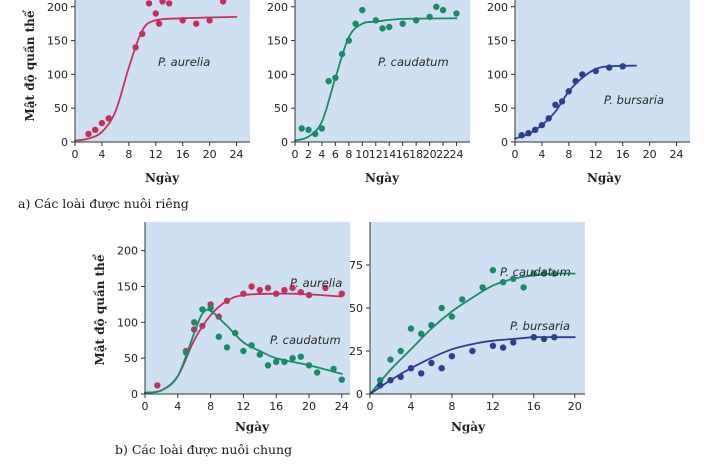 The width and height of the screenshot is (704, 464). What do you see at coordinates (602, 71) in the screenshot?
I see `plot-area` at bounding box center [602, 71].